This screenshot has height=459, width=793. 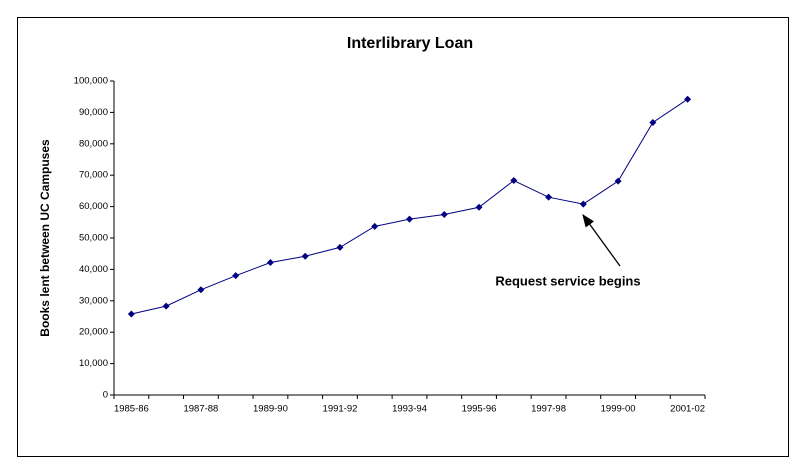 What do you see at coordinates (93, 269) in the screenshot?
I see `y-tick-label: 40,000` at bounding box center [93, 269].